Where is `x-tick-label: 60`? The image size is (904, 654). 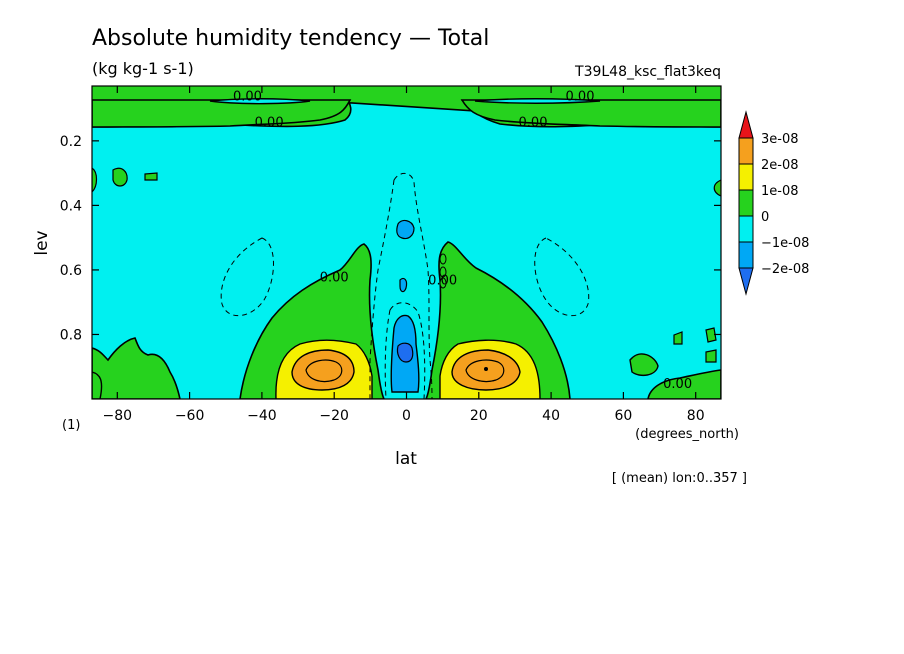 x-tick-label: 60 is located at coordinates (623, 416).